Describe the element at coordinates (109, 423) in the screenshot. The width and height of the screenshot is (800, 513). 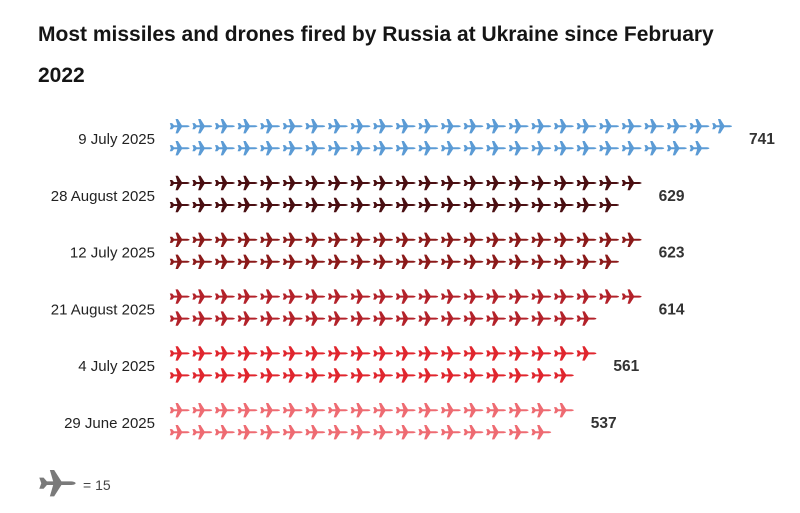
I see `category-label: 29 June 2025` at that location.